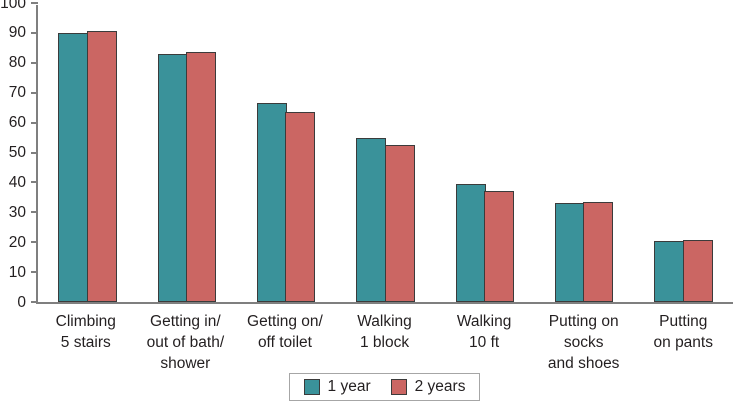 Image resolution: width=733 pixels, height=408 pixels. I want to click on x-axis-category-label: Putting on socks and shoes, so click(583, 342).